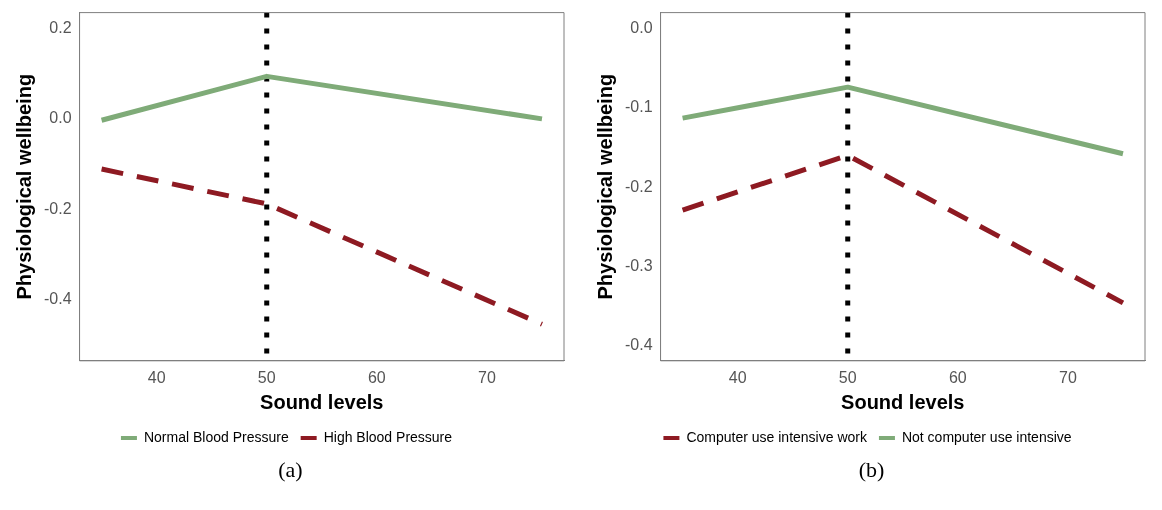 The image size is (1162, 510). I want to click on y-tick-label: 0.2, so click(60, 27).